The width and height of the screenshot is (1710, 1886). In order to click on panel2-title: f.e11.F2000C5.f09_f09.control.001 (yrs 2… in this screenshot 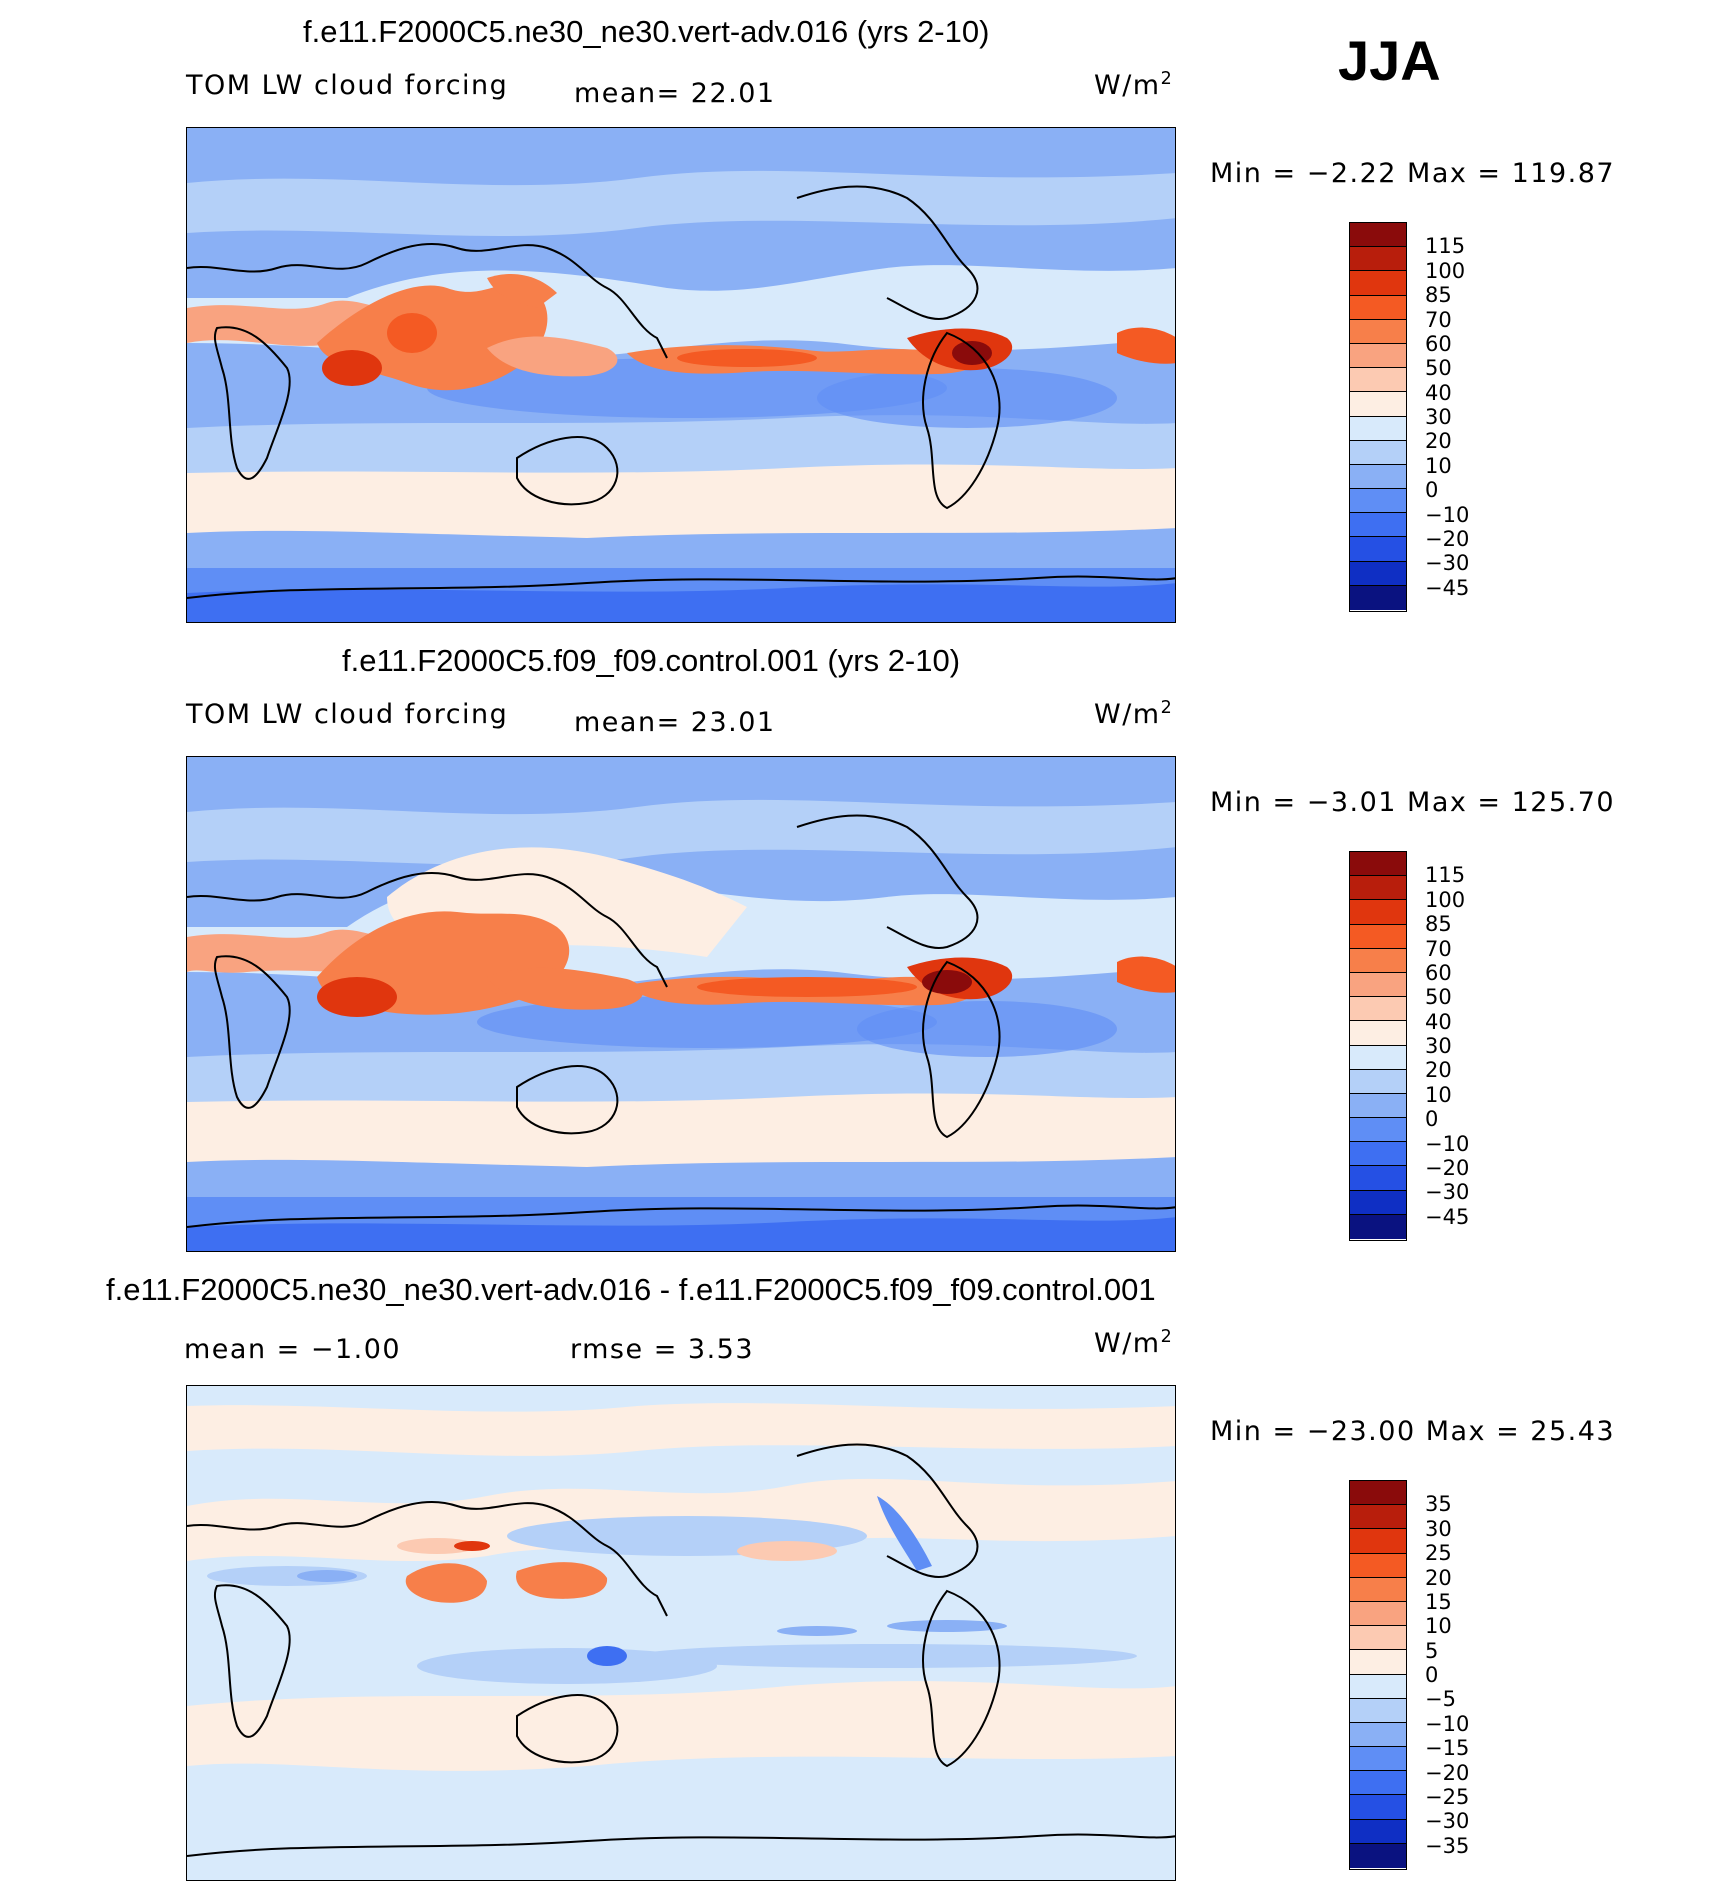, I will do `click(651, 660)`.